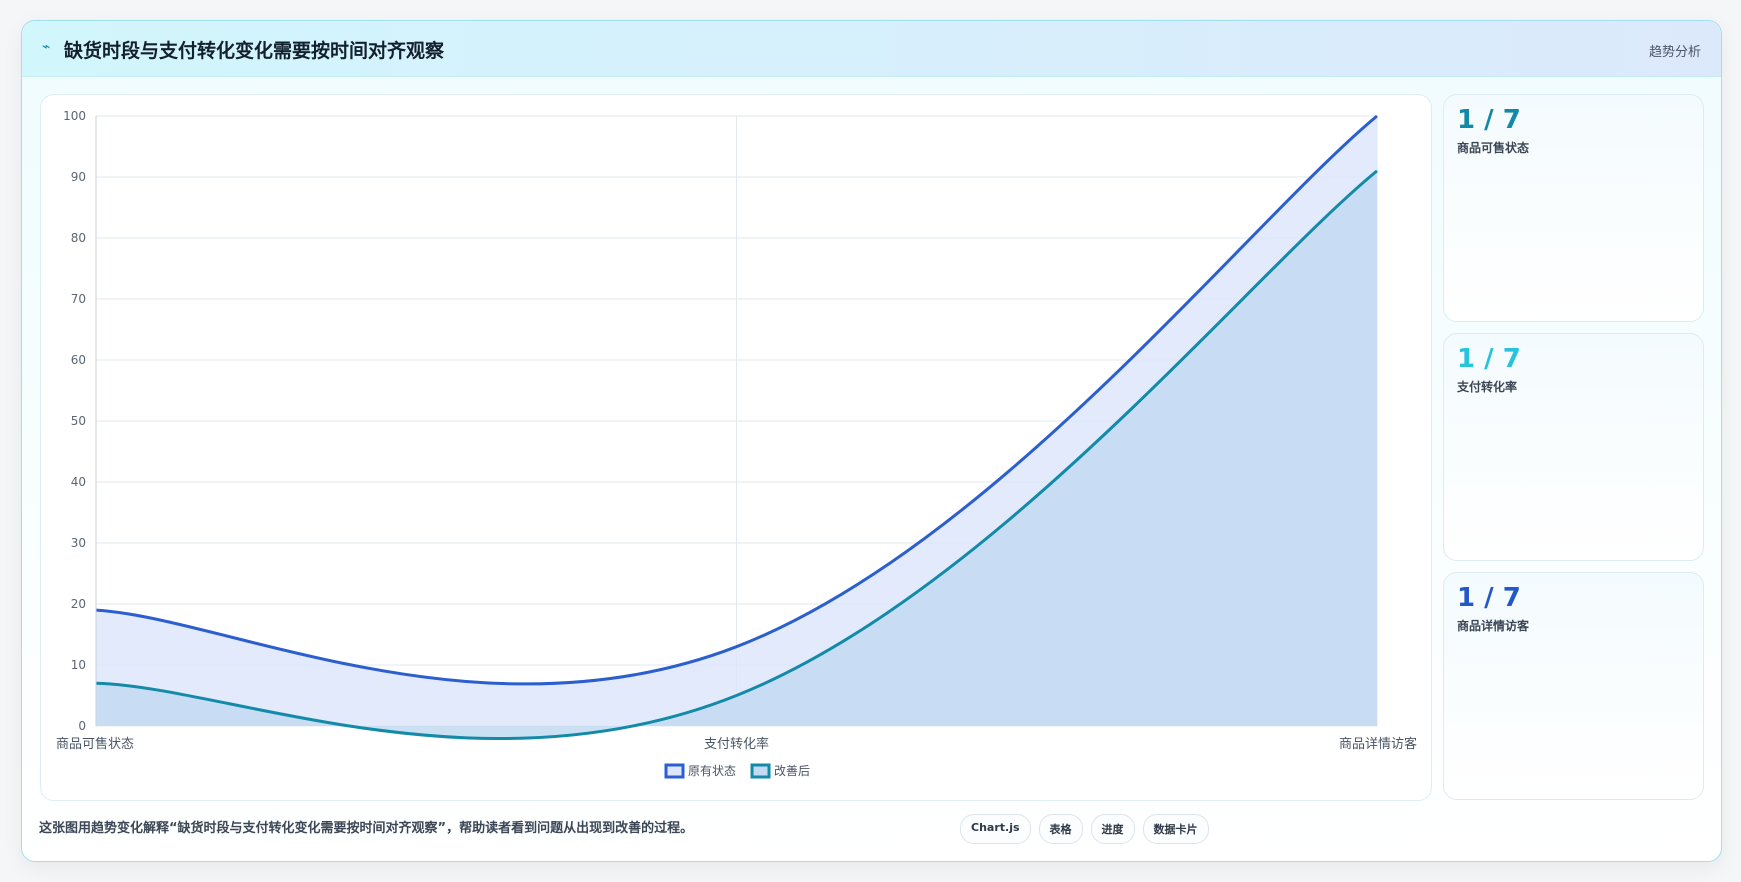 The image size is (1741, 882). I want to click on header-tag: 趋势分析, so click(1674, 52).